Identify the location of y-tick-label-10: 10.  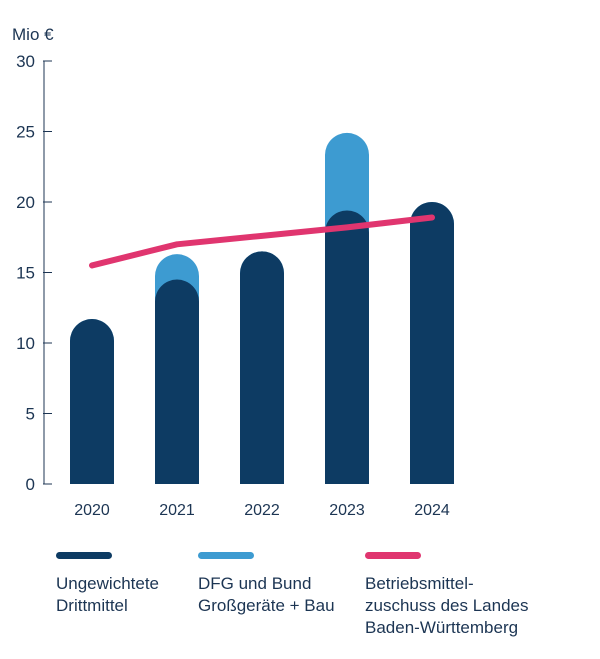
(25, 343).